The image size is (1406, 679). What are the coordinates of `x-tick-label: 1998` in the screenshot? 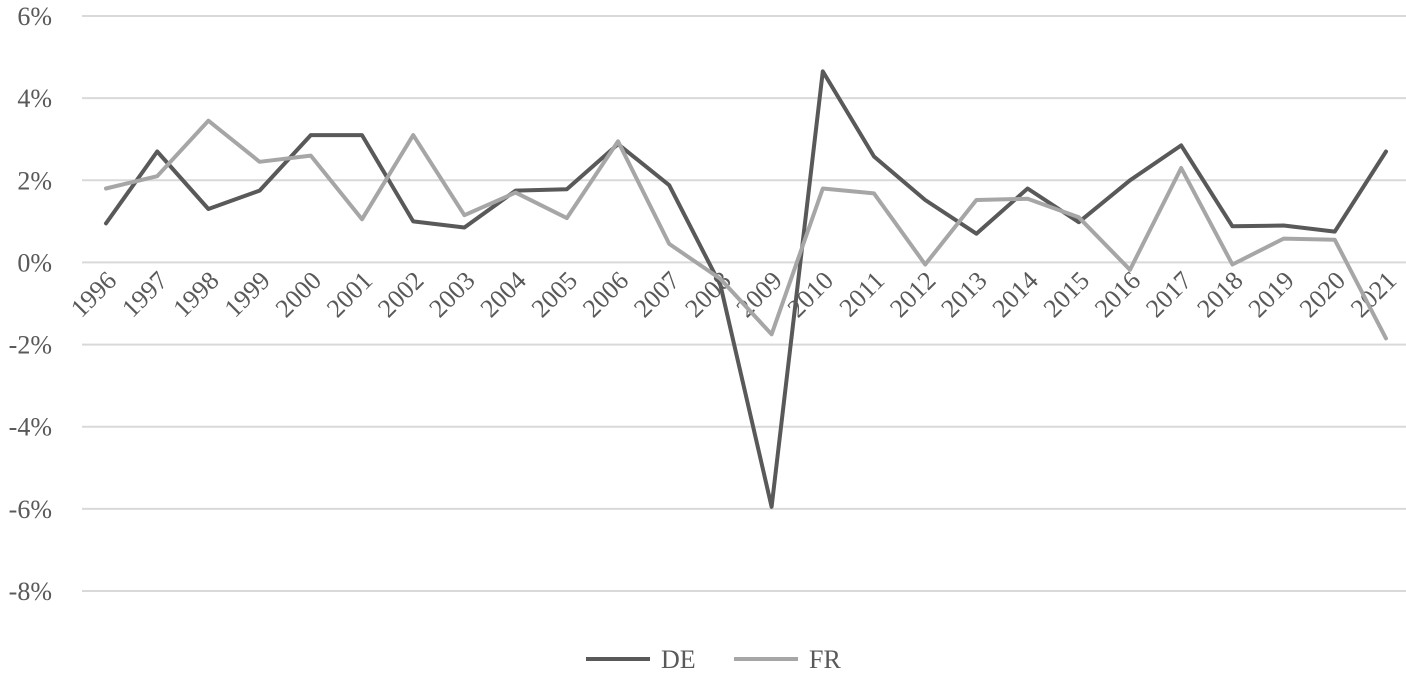 It's located at (195, 294).